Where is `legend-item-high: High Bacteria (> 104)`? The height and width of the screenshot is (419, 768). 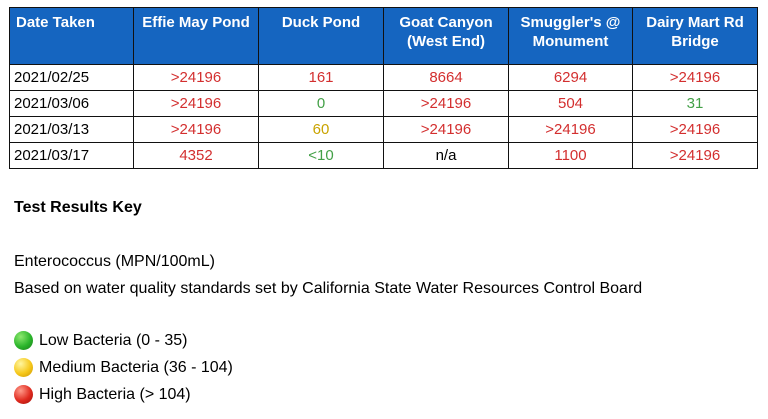 legend-item-high: High Bacteria (> 104) is located at coordinates (102, 394).